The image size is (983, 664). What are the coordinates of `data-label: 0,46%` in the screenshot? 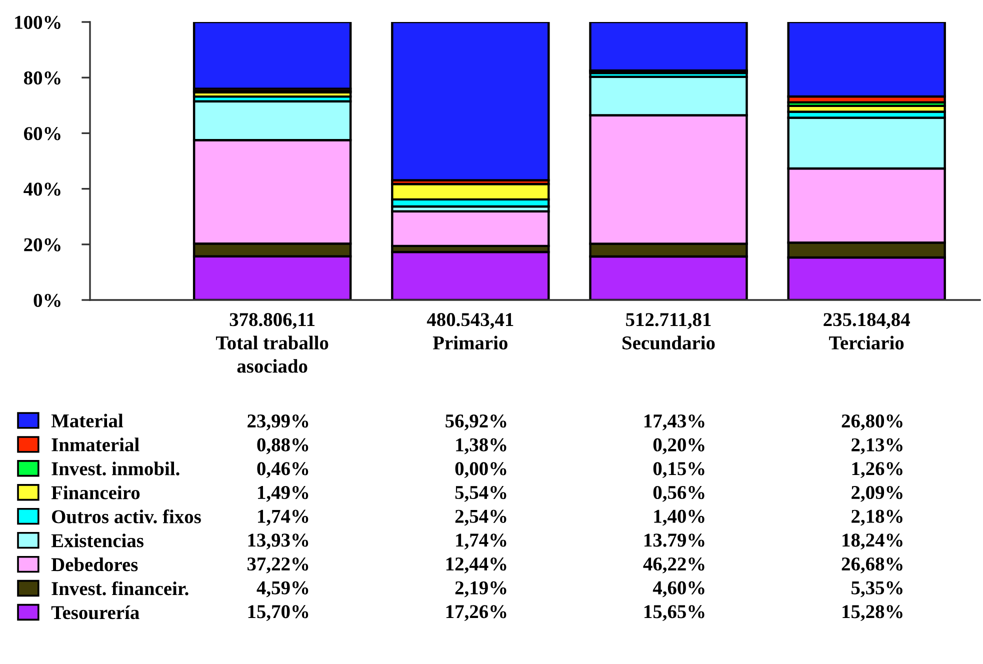 It's located at (282, 470).